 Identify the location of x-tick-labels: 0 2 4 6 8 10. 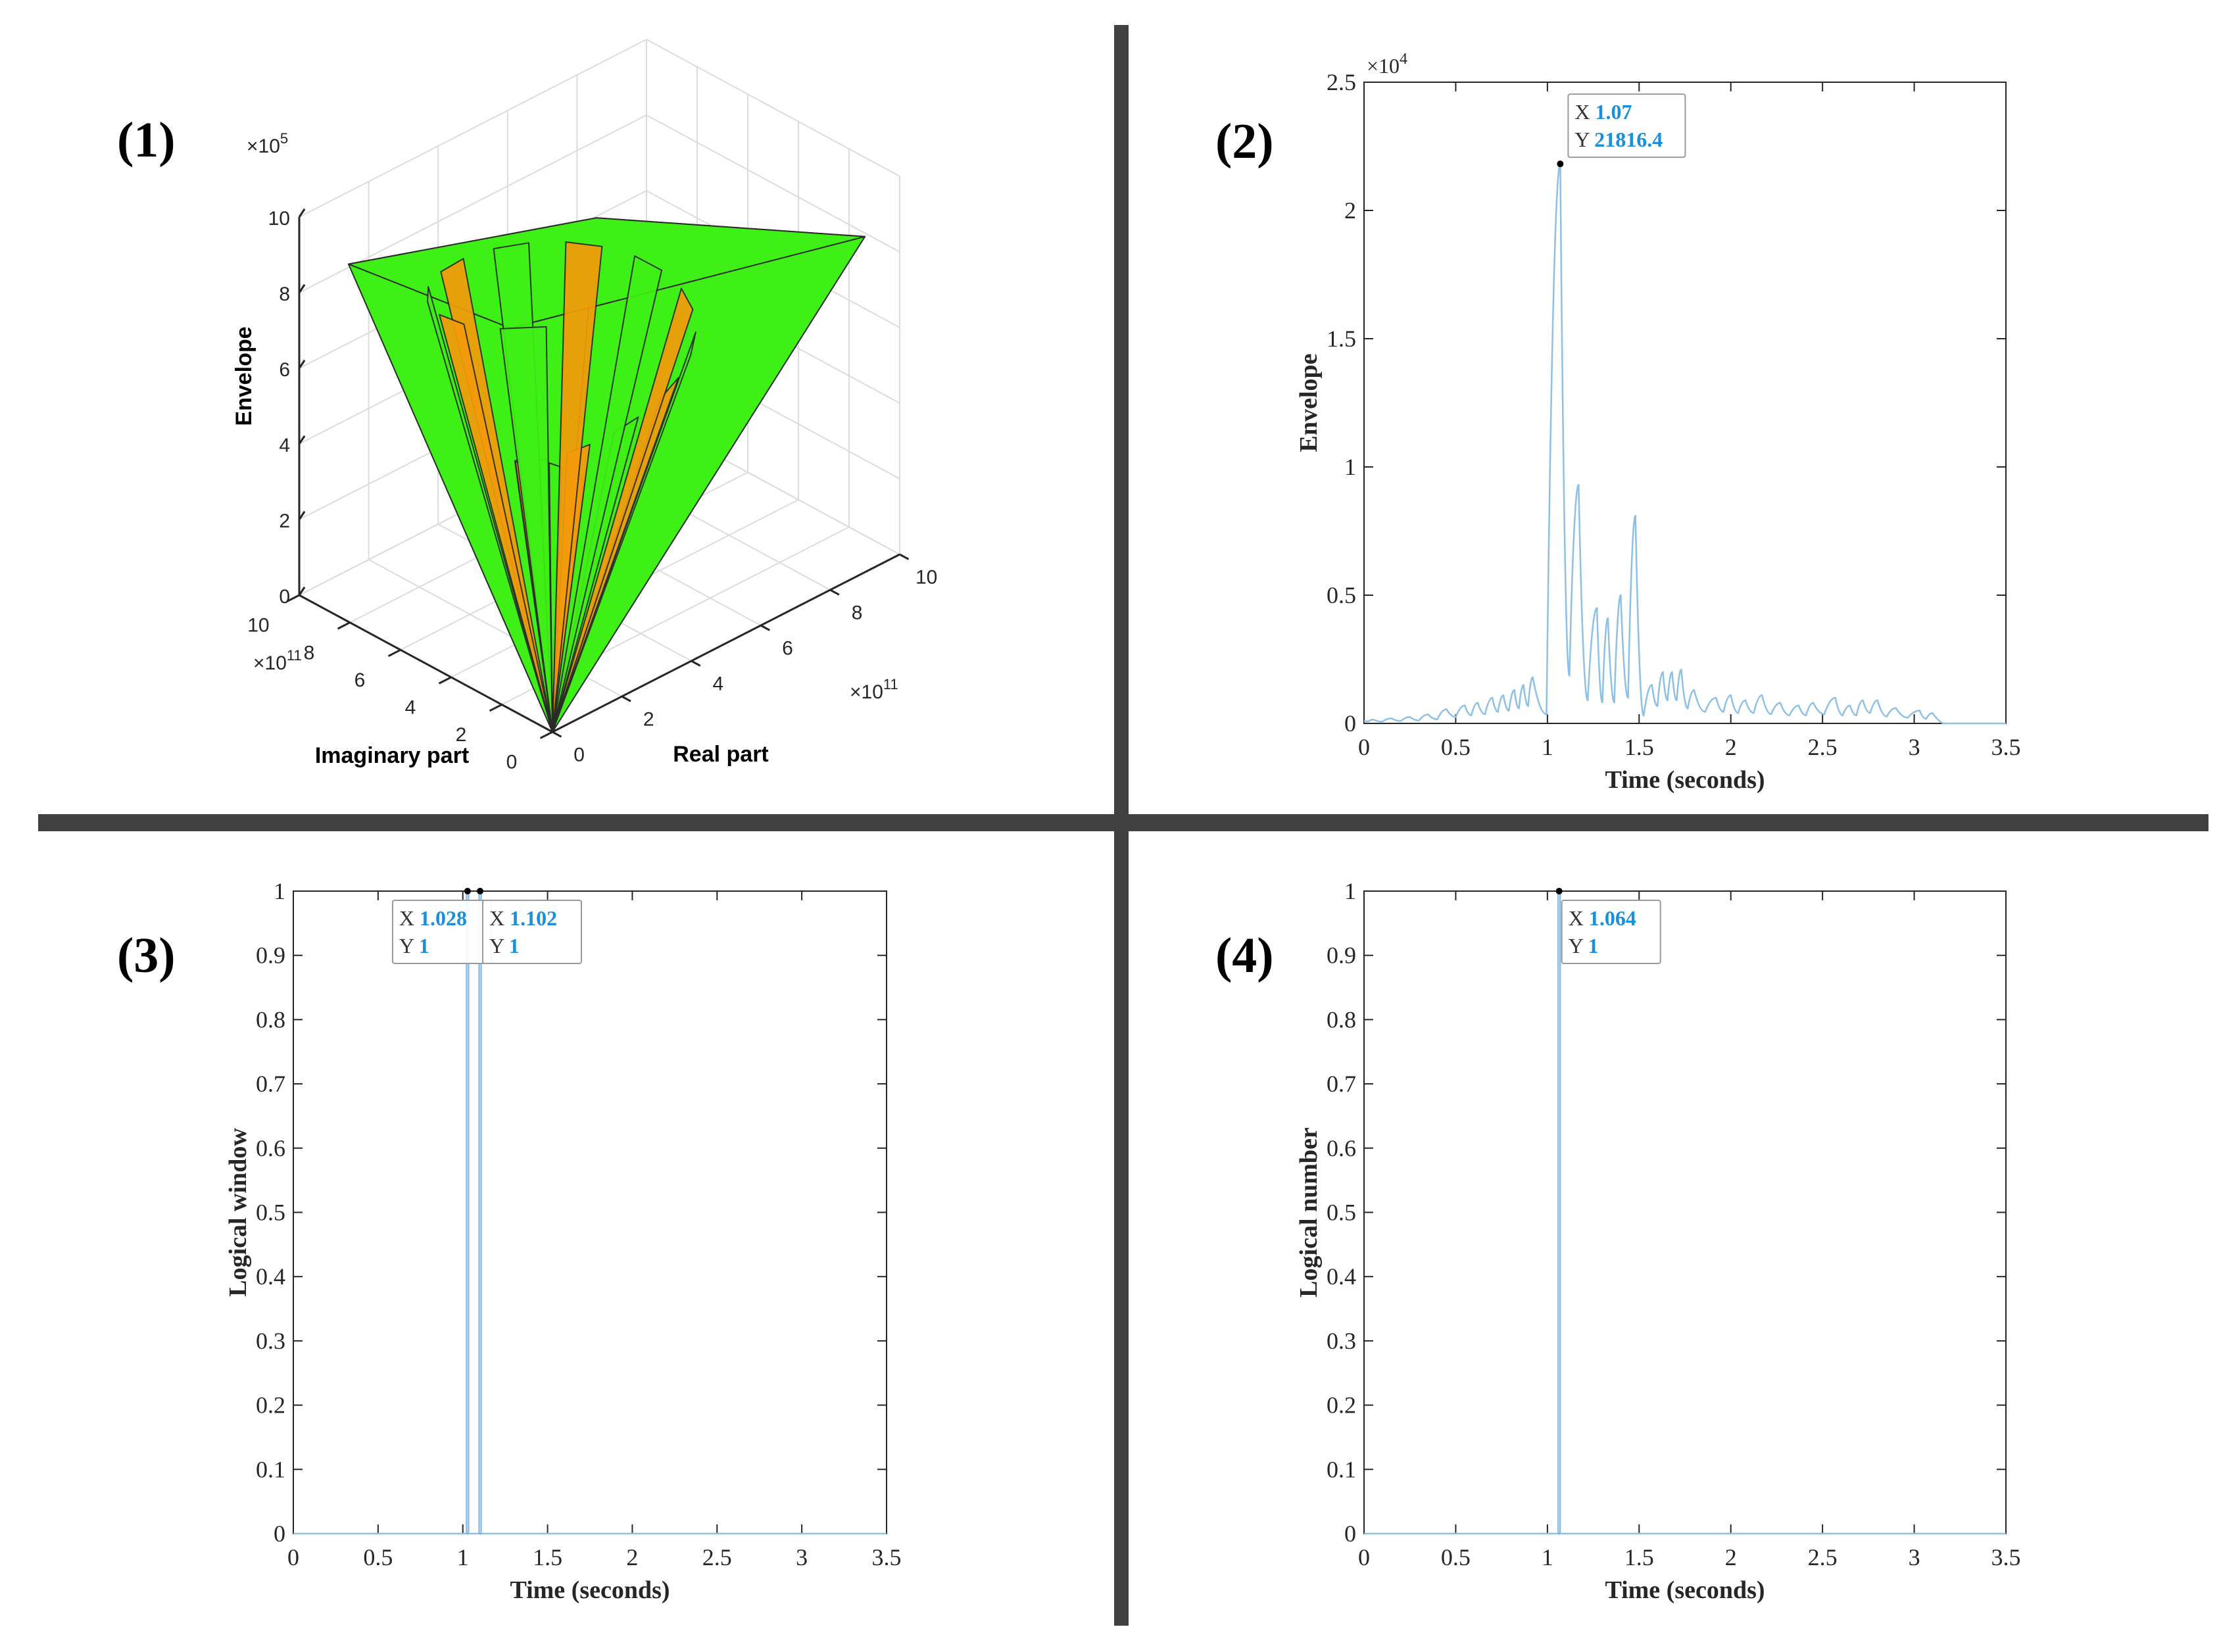
(755, 666).